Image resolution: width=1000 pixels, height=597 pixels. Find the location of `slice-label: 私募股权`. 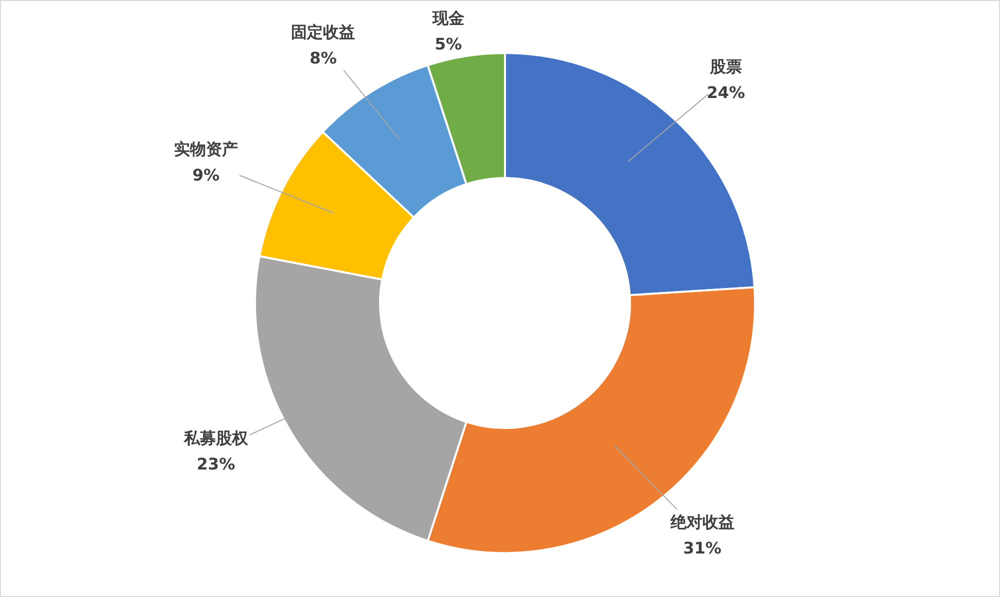

slice-label: 私募股权 is located at coordinates (215, 438).